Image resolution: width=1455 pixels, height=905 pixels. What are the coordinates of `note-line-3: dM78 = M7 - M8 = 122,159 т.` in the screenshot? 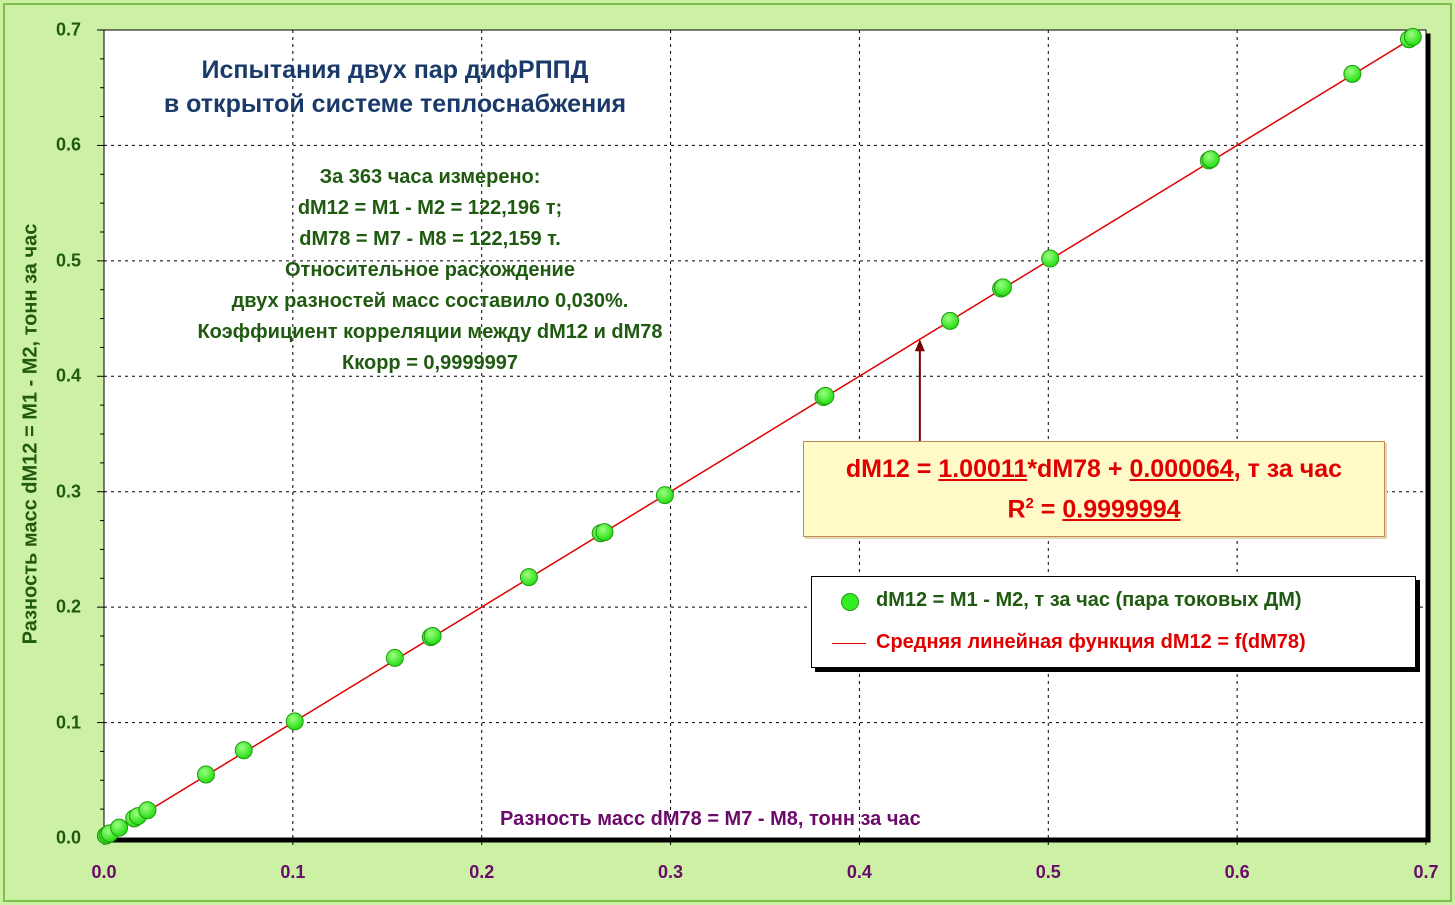 It's located at (430, 239).